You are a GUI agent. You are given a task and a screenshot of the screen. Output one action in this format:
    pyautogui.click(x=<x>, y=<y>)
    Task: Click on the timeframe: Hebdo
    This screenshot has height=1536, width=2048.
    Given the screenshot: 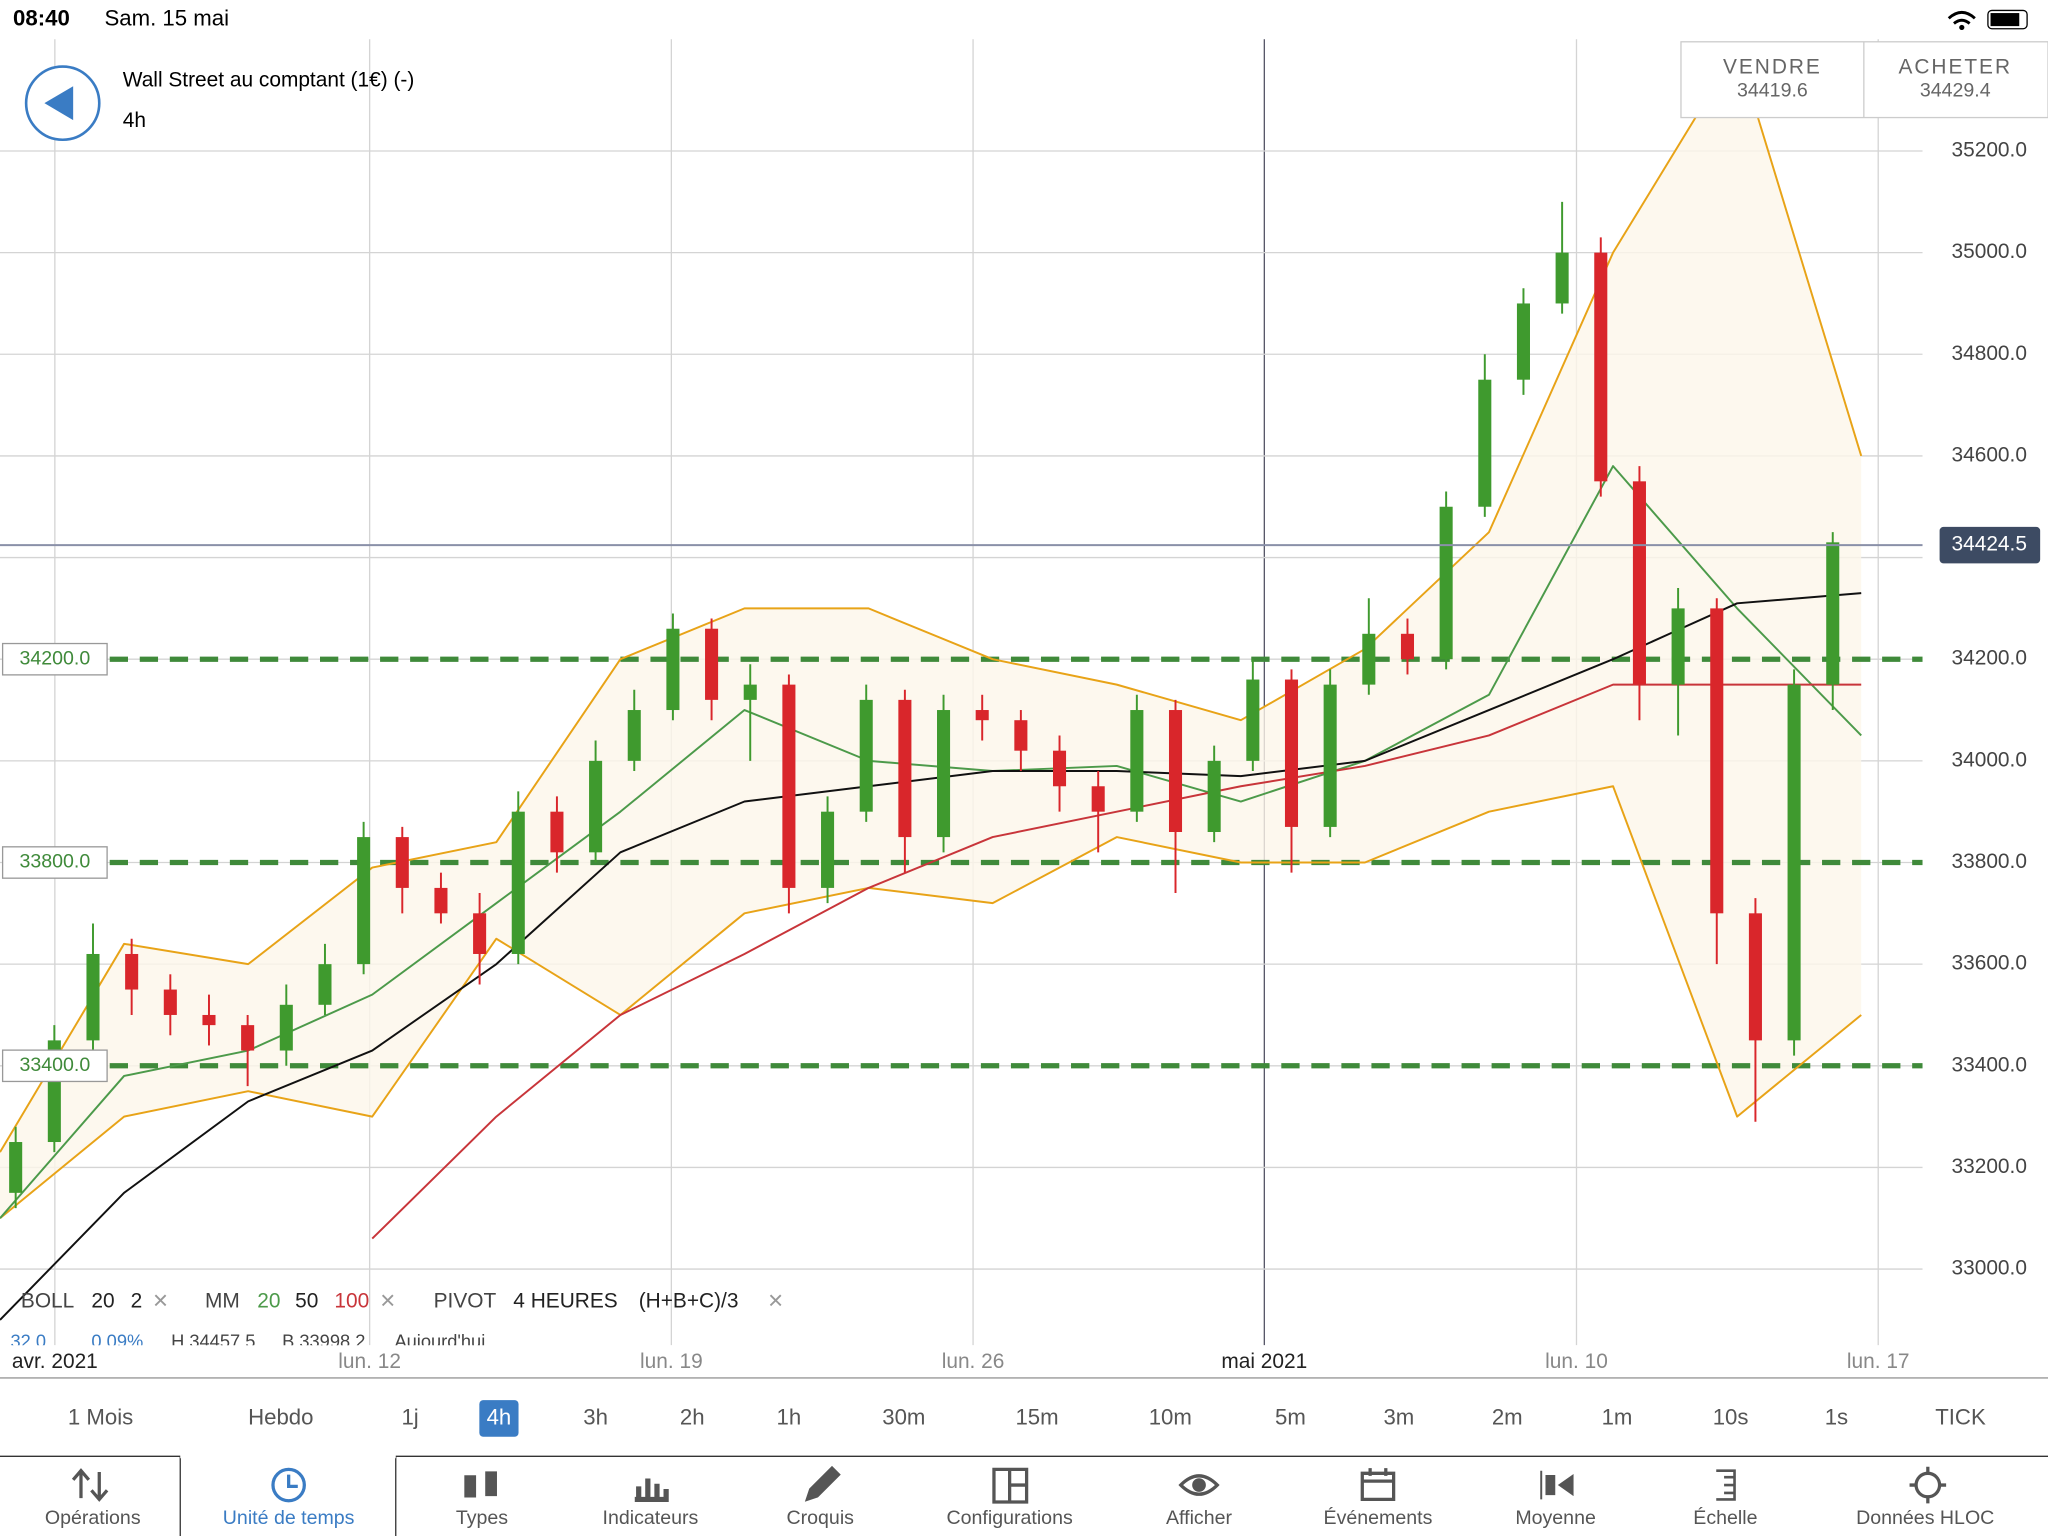 What is the action you would take?
    pyautogui.click(x=280, y=1416)
    